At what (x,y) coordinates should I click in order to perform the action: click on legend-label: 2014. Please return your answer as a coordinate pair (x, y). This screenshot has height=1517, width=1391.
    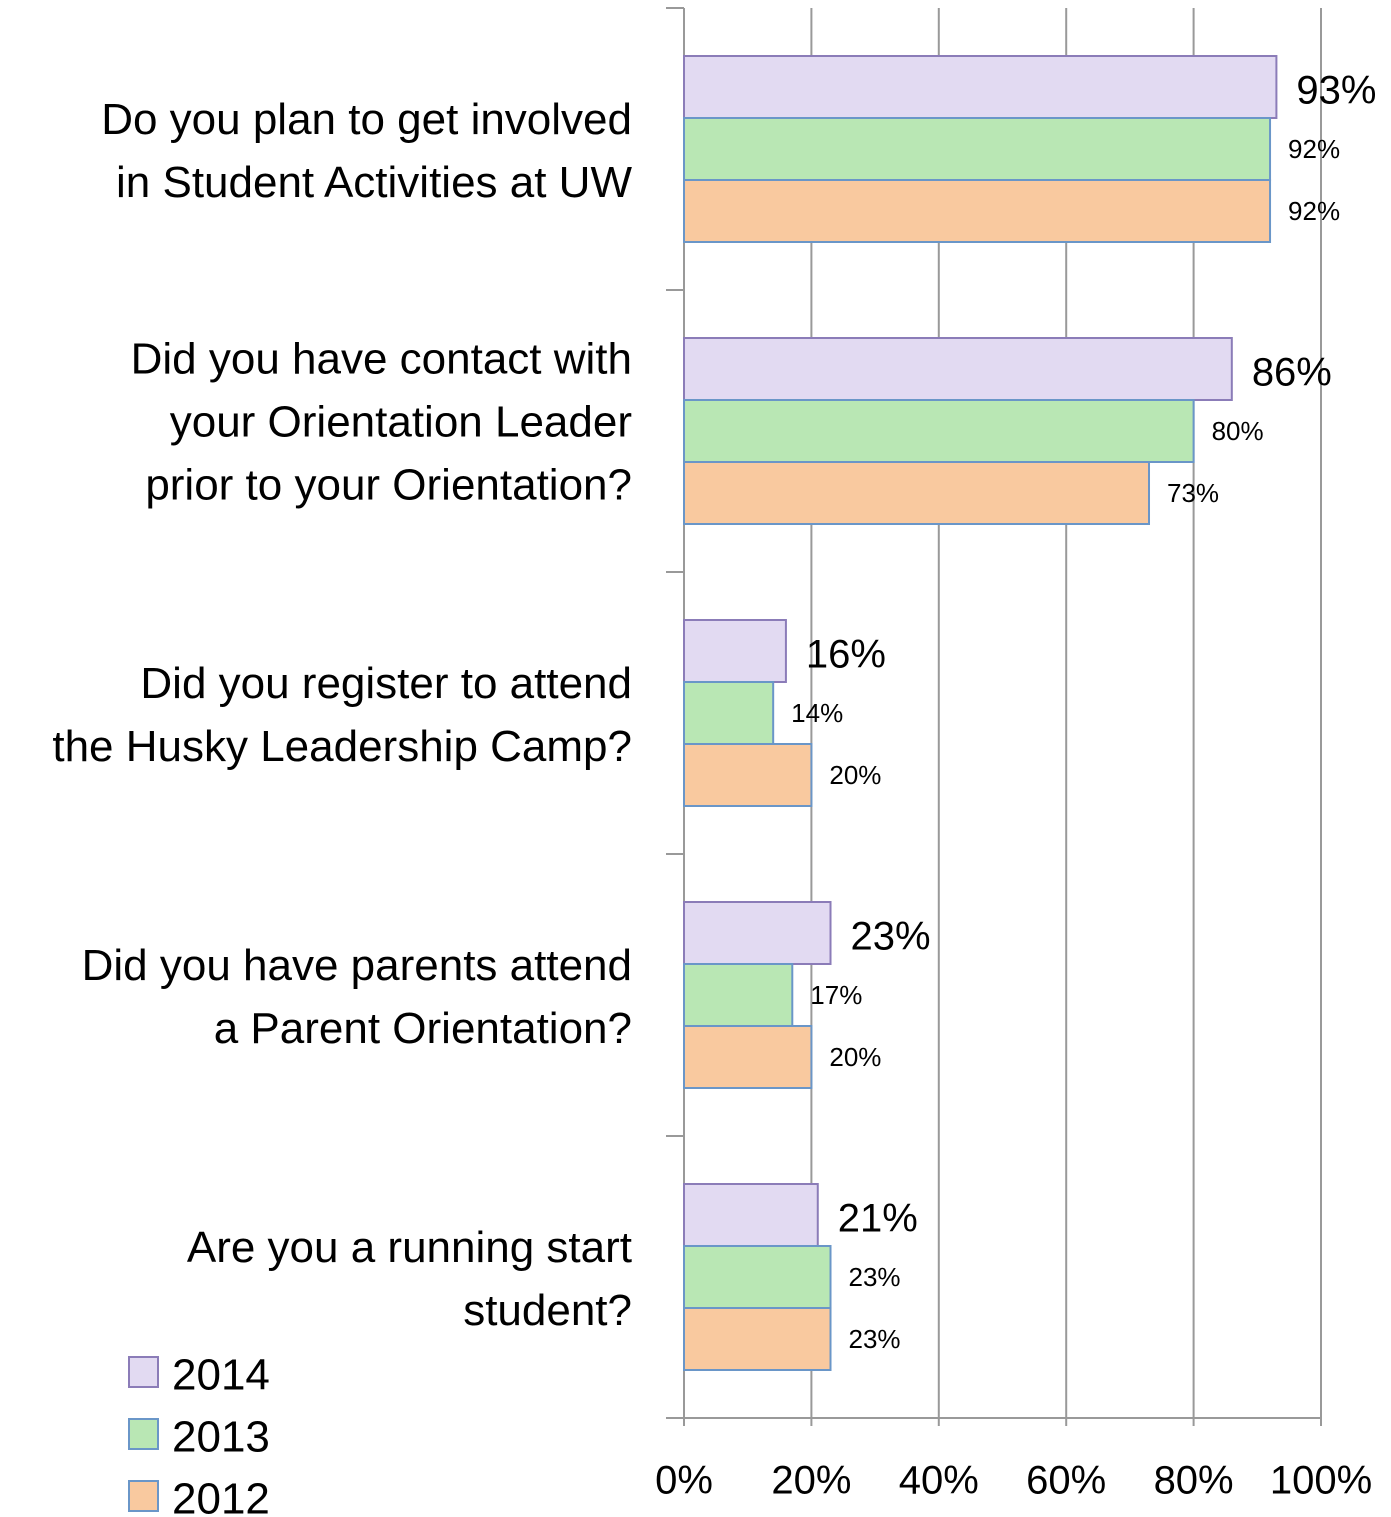
    Looking at the image, I should click on (221, 1375).